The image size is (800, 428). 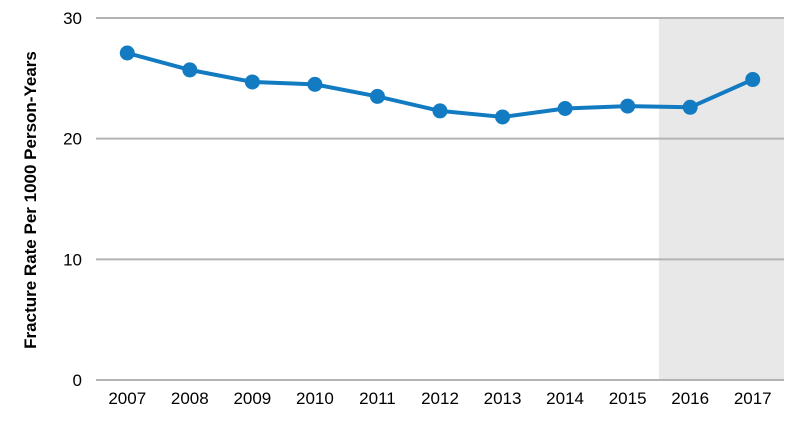 I want to click on x-tick-label: 2012, so click(x=440, y=398).